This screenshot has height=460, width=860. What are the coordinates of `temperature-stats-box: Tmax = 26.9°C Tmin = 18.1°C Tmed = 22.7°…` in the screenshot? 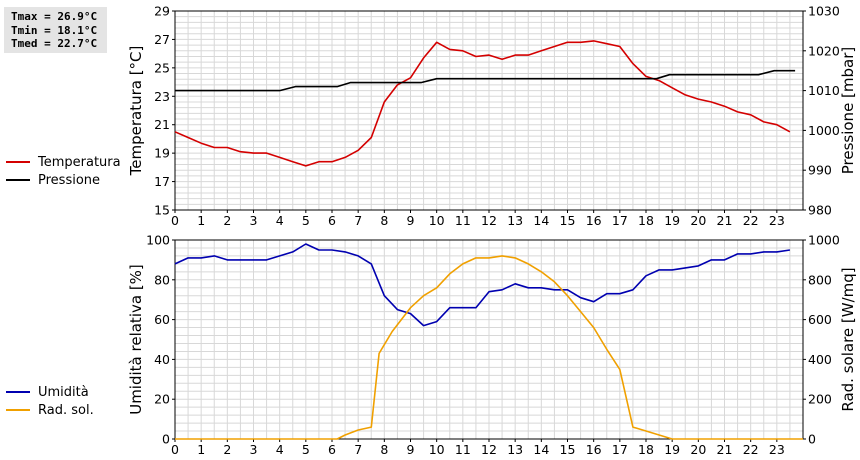 It's located at (55, 30).